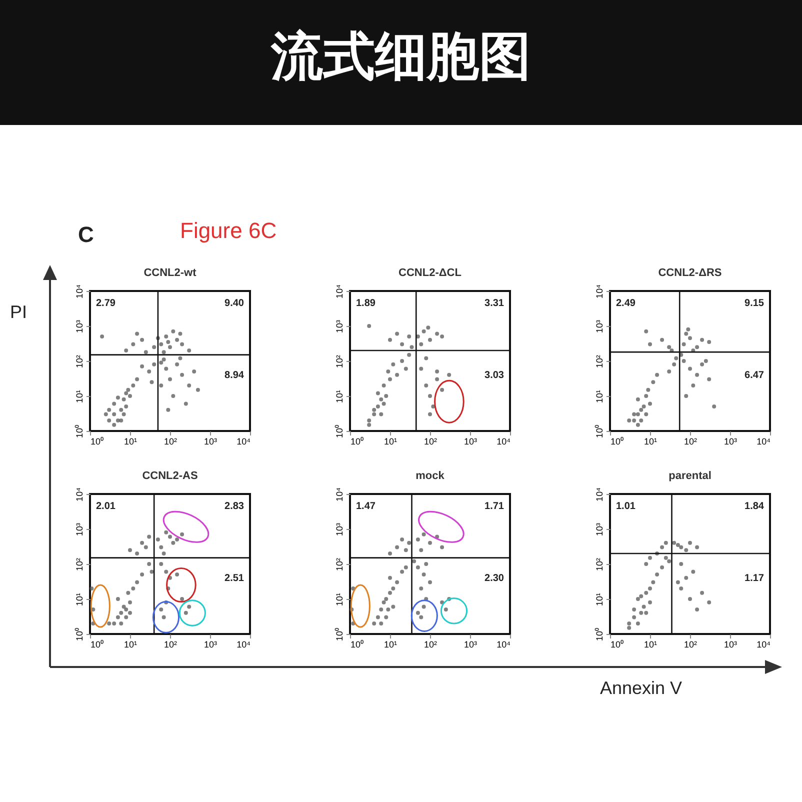 This screenshot has width=802, height=802. What do you see at coordinates (234, 578) in the screenshot?
I see `annotation: 2.51` at bounding box center [234, 578].